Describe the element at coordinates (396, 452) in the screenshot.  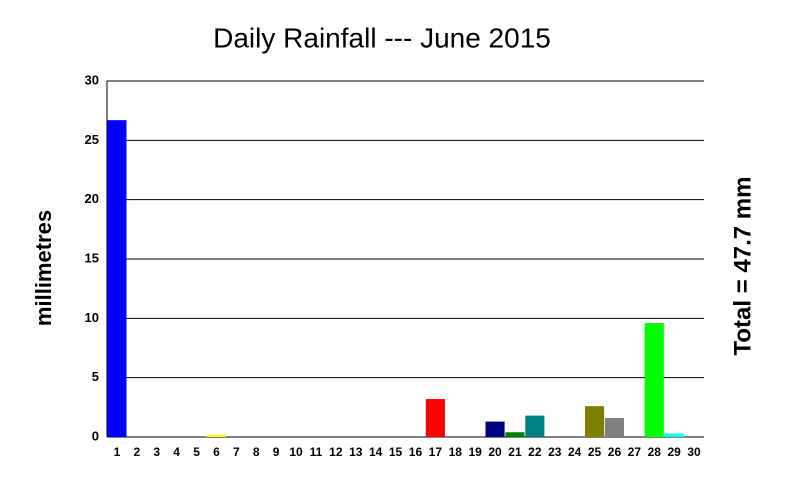
I see `x-tick-label: 15` at that location.